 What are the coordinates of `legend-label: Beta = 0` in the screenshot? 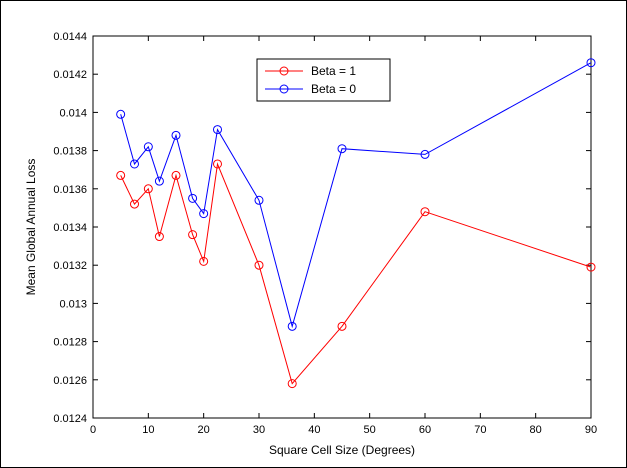 It's located at (333, 89).